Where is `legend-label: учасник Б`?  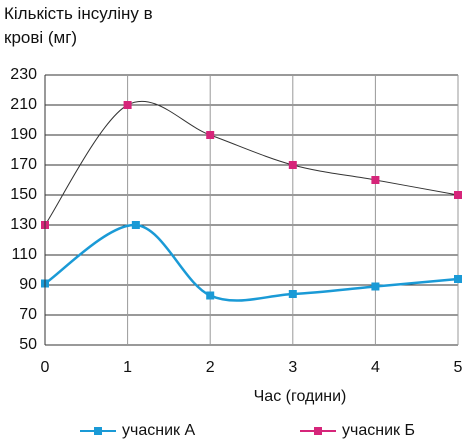
legend-label: учасник Б is located at coordinates (378, 430).